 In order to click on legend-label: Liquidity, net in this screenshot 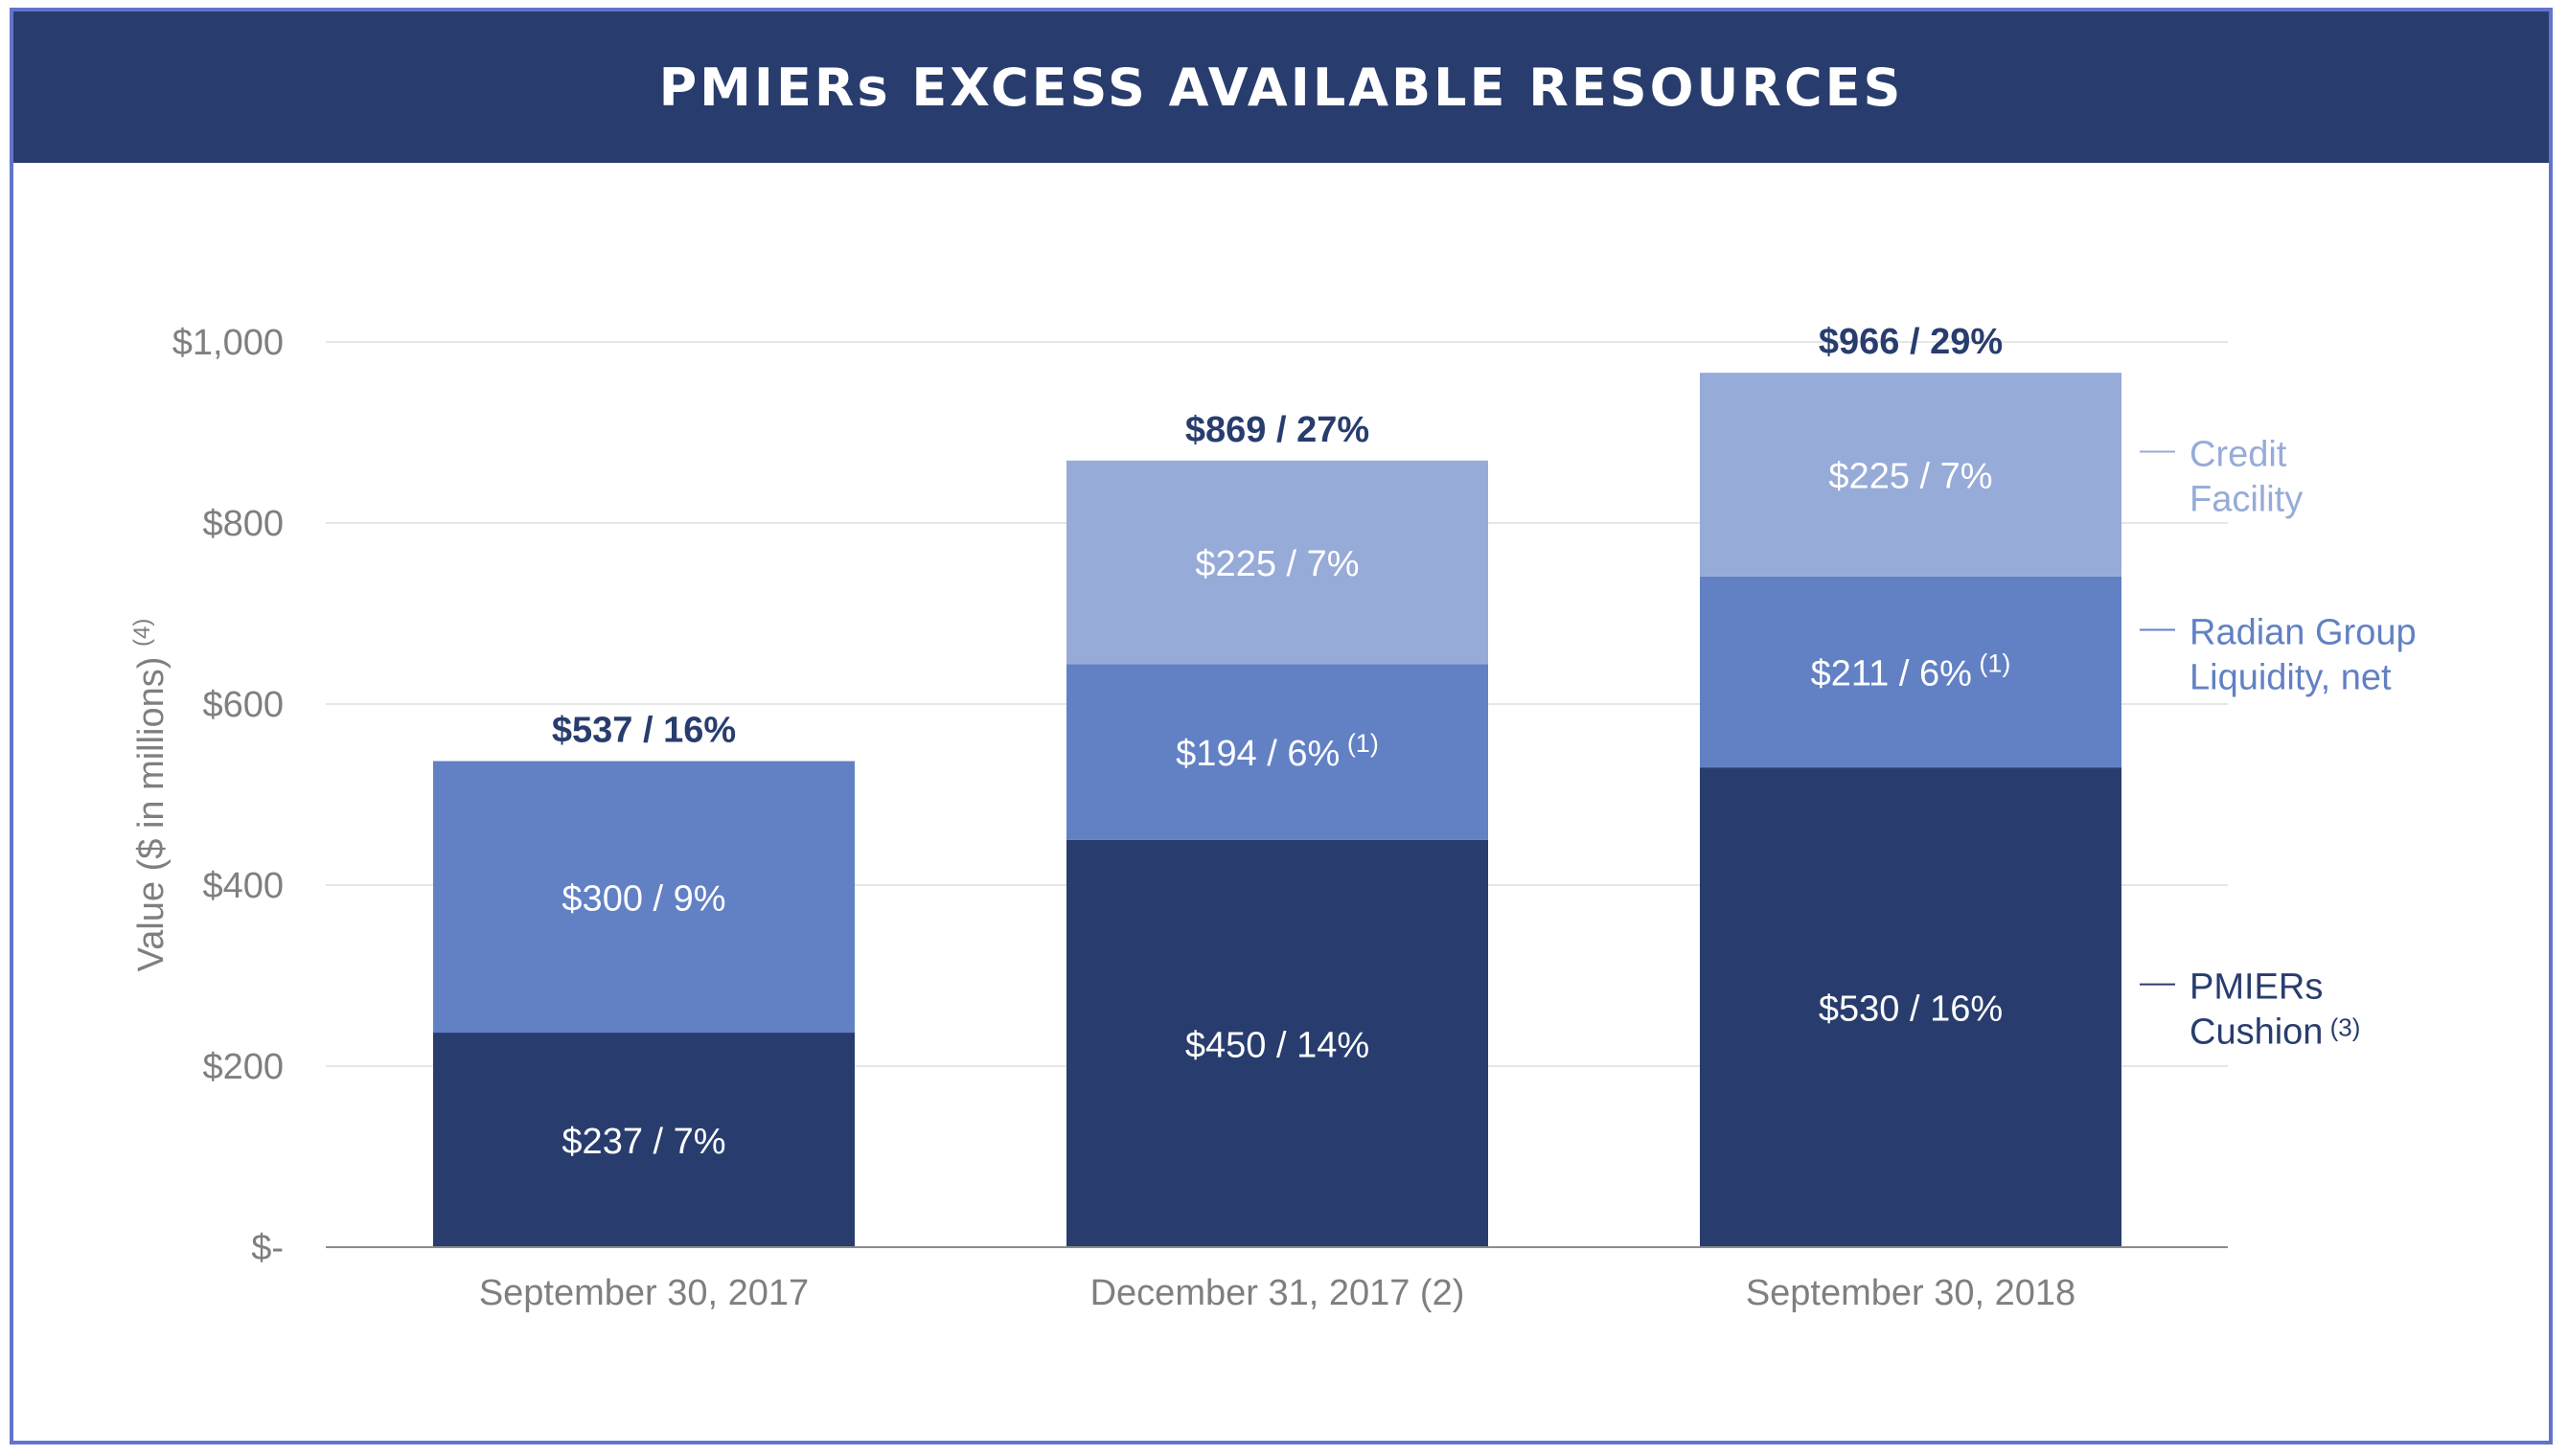, I will do `click(2291, 677)`.